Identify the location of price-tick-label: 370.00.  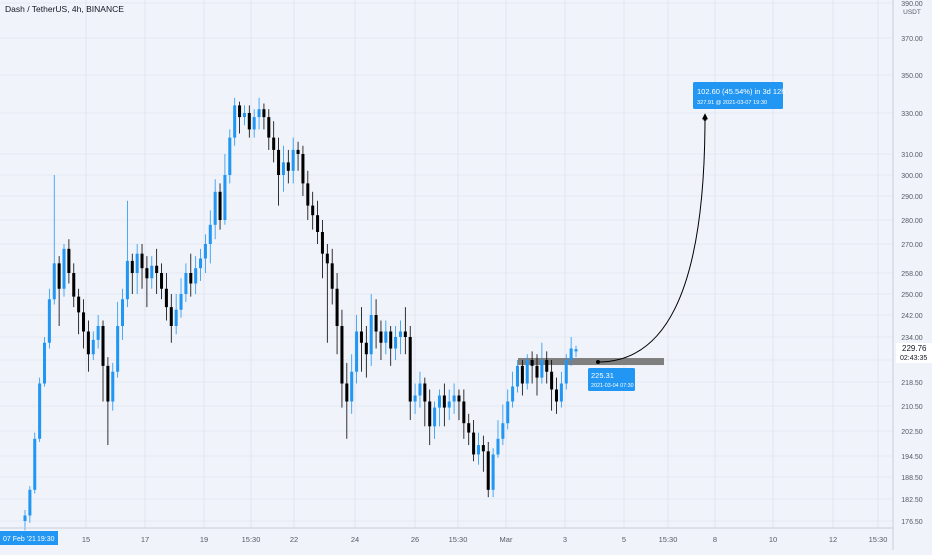
(912, 39).